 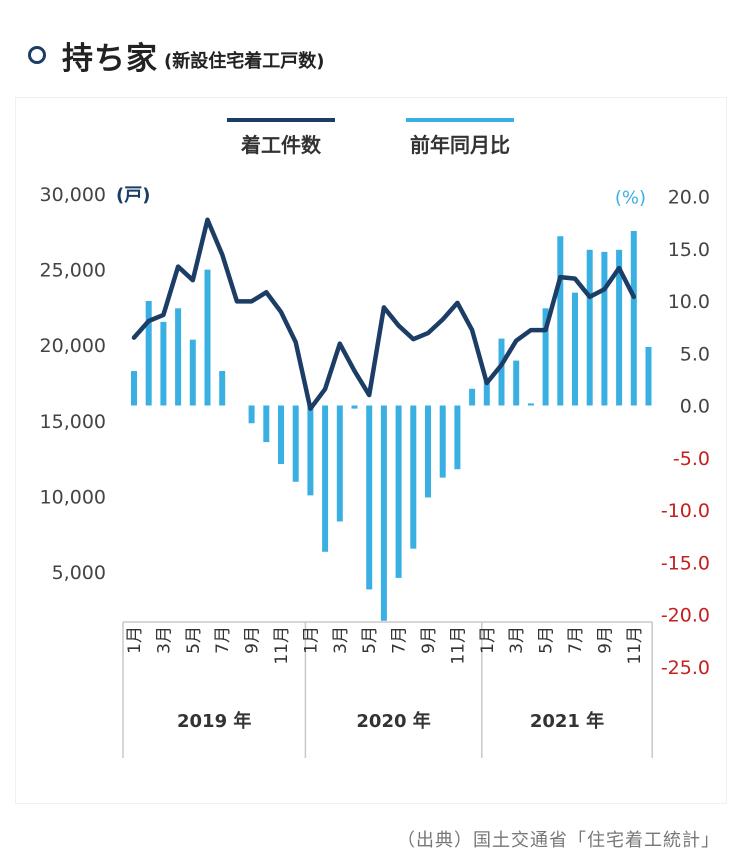 What do you see at coordinates (73, 346) in the screenshot?
I see `left-tick-label: 20,000` at bounding box center [73, 346].